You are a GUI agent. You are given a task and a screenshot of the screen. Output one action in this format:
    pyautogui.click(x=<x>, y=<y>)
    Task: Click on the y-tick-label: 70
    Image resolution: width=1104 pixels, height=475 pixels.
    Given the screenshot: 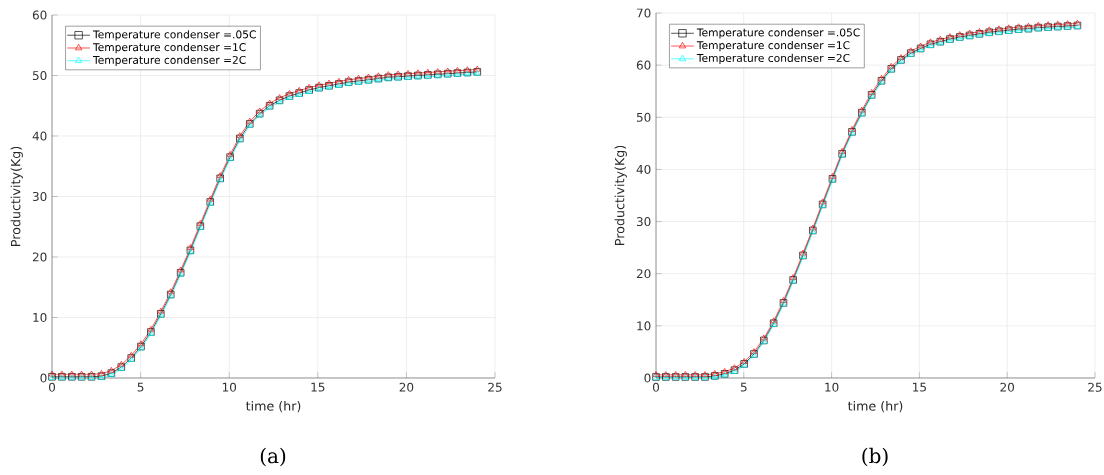 What is the action you would take?
    pyautogui.click(x=644, y=13)
    